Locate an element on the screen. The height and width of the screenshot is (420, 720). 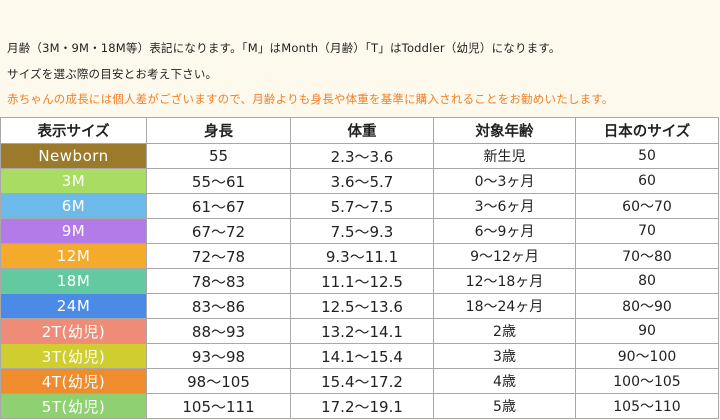
weight-cell: 13.2～14.1 is located at coordinates (362, 331).